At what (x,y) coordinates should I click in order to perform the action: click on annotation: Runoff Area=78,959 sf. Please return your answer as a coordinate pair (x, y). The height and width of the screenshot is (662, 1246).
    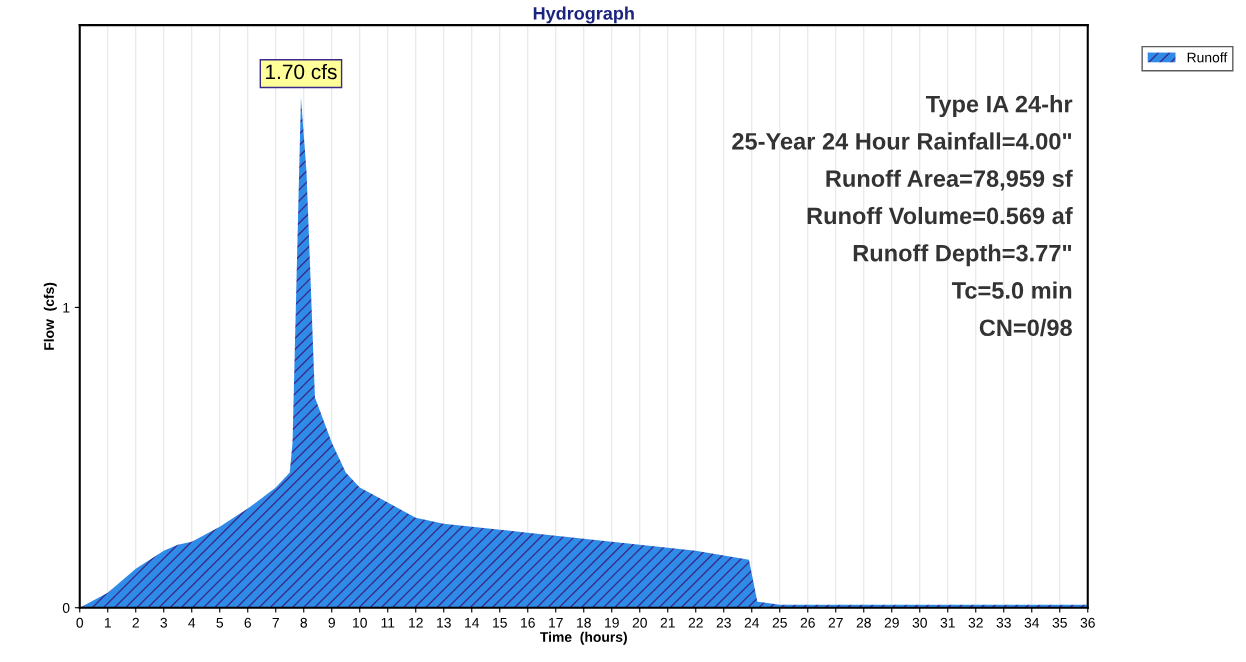
    Looking at the image, I should click on (949, 180).